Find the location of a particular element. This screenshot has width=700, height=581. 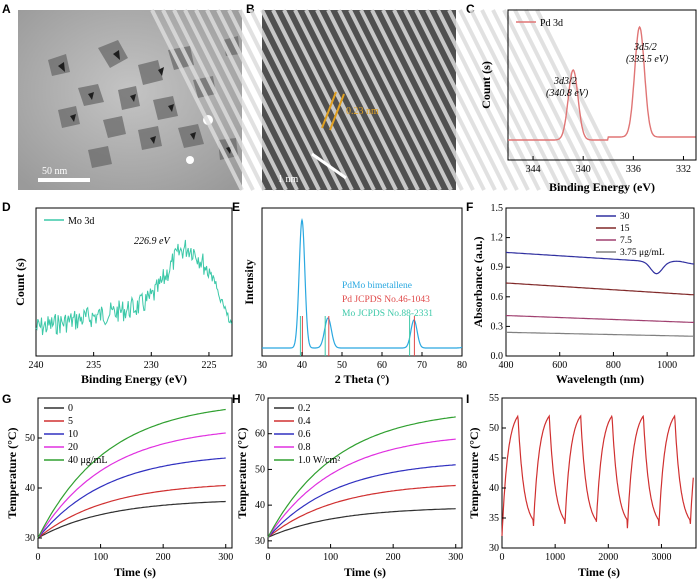

d-xlabel: Binding Energy (eV) is located at coordinates (134, 379).